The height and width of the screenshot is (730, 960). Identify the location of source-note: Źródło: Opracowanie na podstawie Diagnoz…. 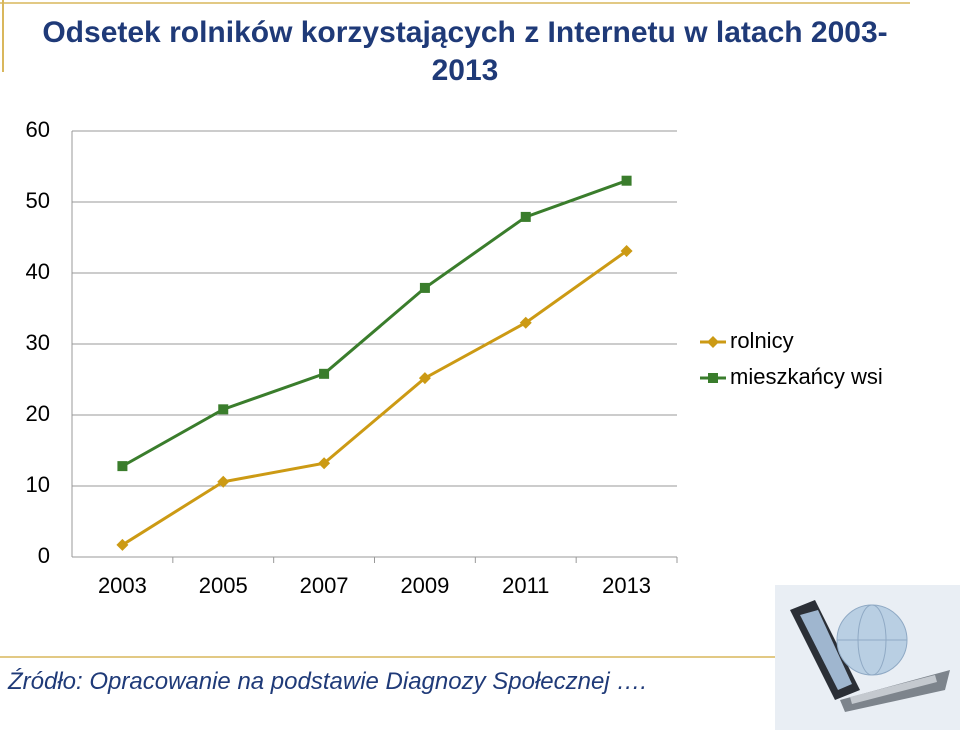
(328, 681).